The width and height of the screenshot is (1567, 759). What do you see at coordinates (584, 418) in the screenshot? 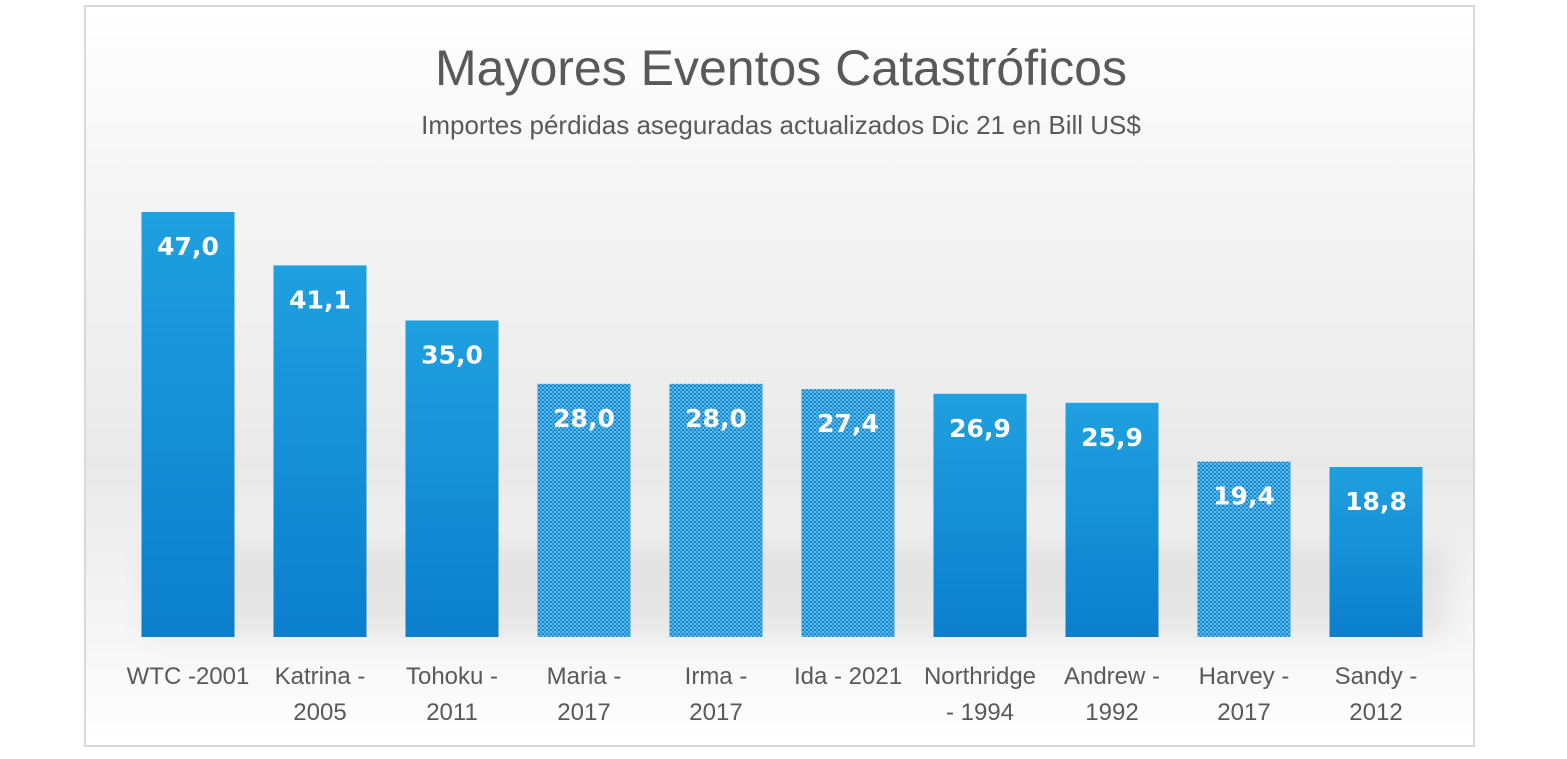
I see `data-label-4: 28,0` at bounding box center [584, 418].